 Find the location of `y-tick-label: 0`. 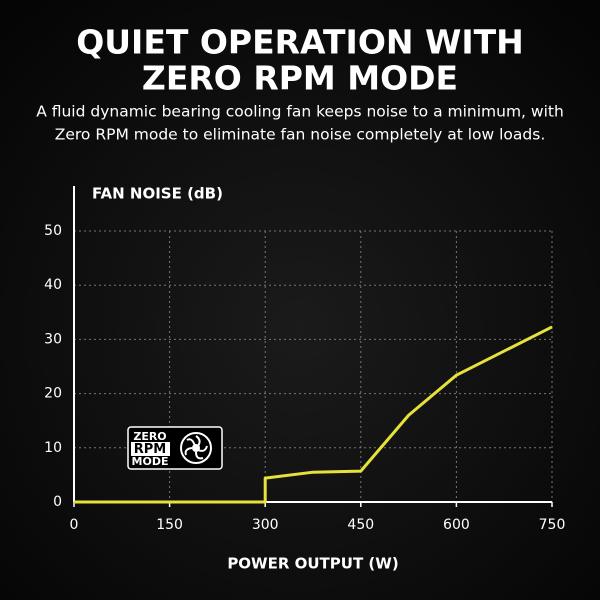

y-tick-label: 0 is located at coordinates (57, 502).